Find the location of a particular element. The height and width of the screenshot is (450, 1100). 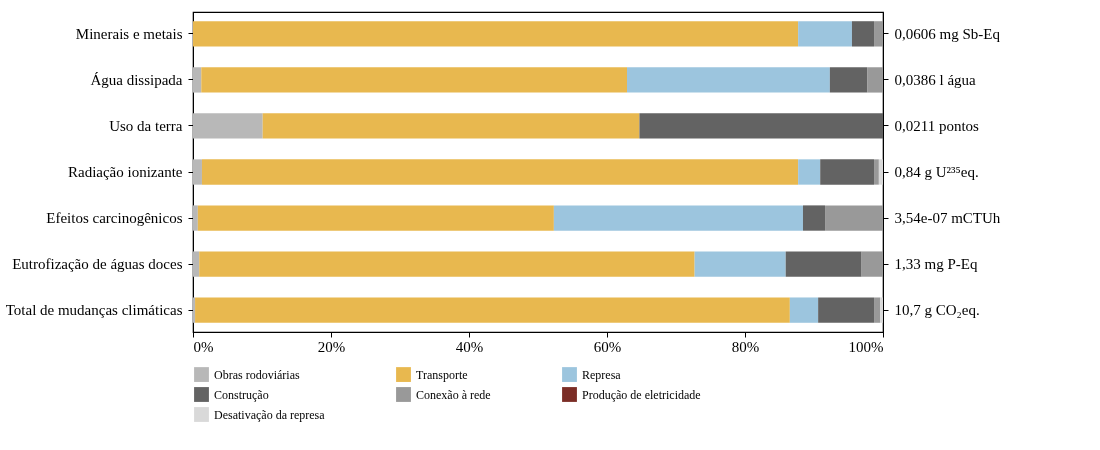

y-tick-label: Efeitos carcinogênicos is located at coordinates (114, 218).